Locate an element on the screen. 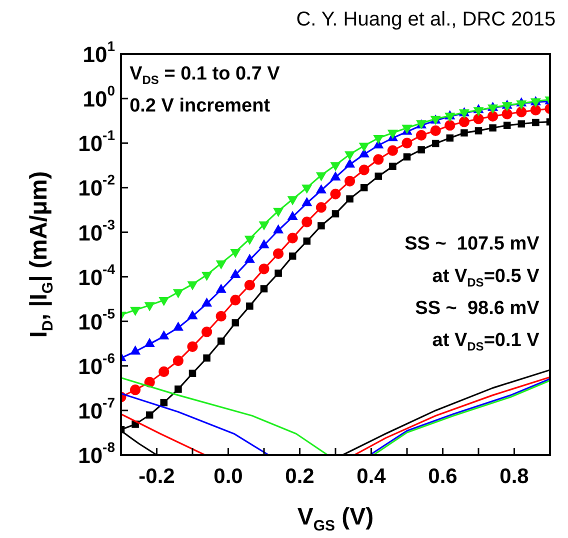  annotation: 0.2 V increment is located at coordinates (200, 105).